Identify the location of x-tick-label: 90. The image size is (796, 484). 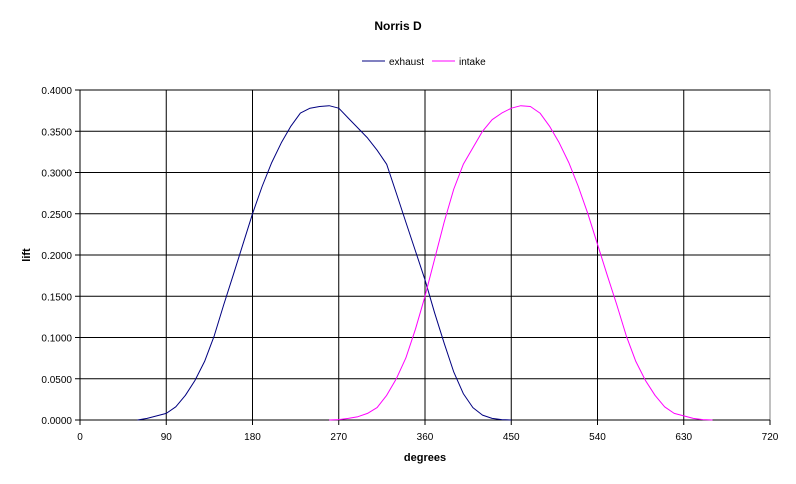
(167, 437).